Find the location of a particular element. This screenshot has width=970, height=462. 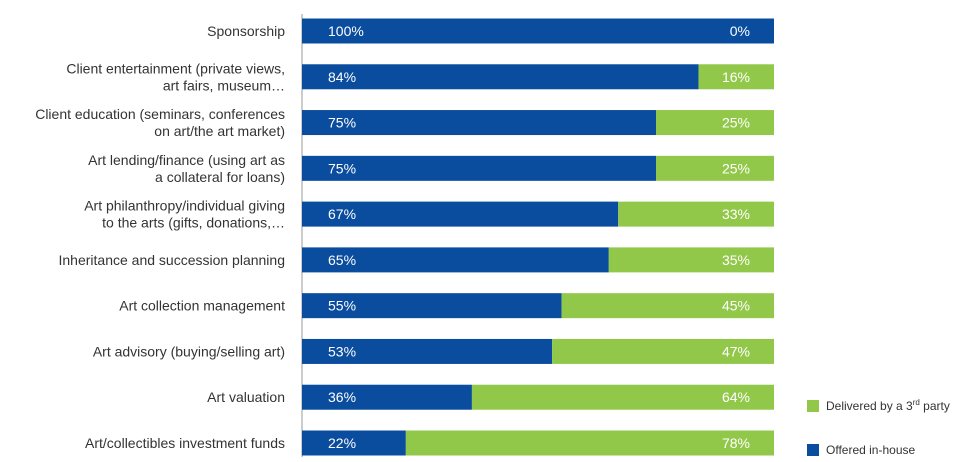

category-label: Art/collectibles investment funds is located at coordinates (185, 443).